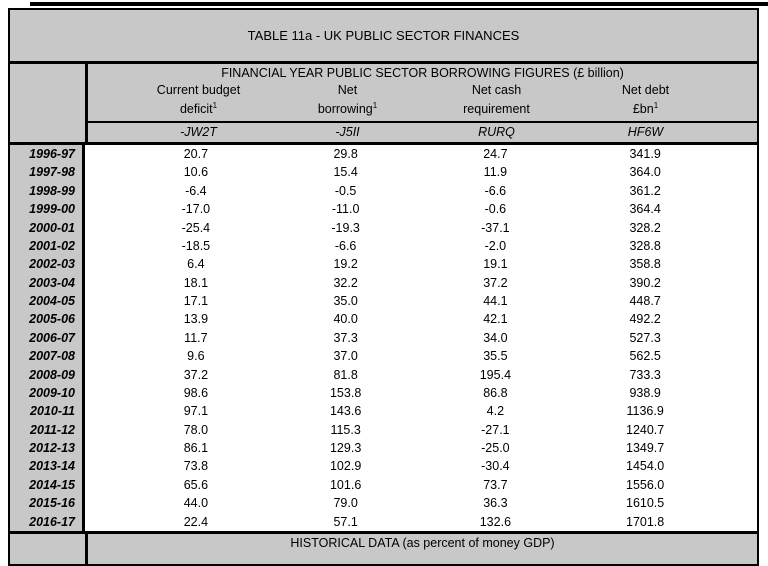 This screenshot has height=566, width=768. What do you see at coordinates (345, 503) in the screenshot?
I see `value-cell: 79.0` at bounding box center [345, 503].